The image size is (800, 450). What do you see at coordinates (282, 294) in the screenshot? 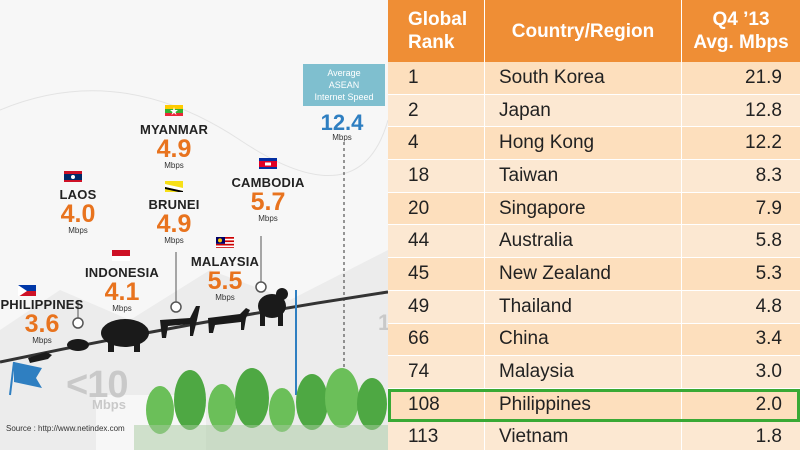
I see `ape-head` at bounding box center [282, 294].